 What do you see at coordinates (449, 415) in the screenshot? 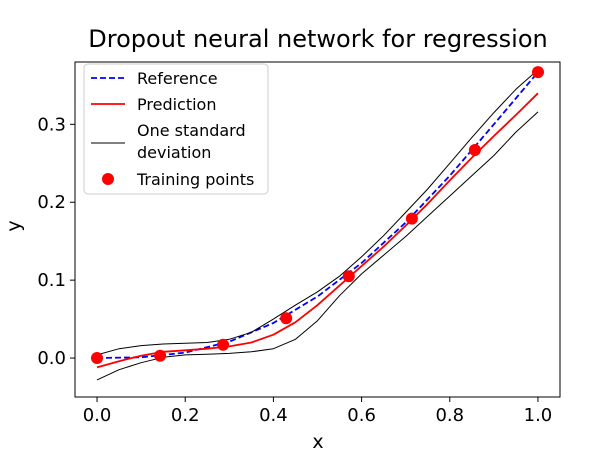
I see `x-tick-label: 0.8` at bounding box center [449, 415].